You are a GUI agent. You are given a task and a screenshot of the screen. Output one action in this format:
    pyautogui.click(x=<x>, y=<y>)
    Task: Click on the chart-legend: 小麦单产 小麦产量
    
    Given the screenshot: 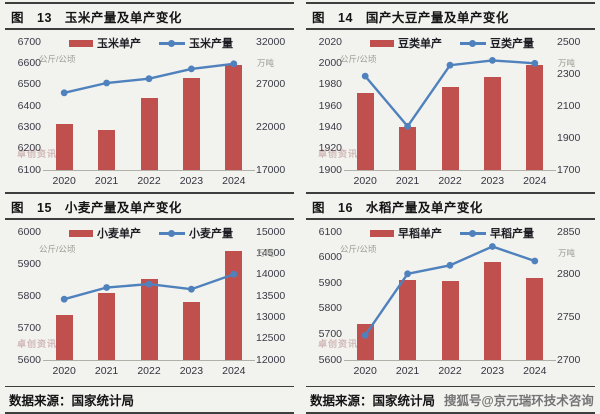 What is the action you would take?
    pyautogui.click(x=151, y=233)
    